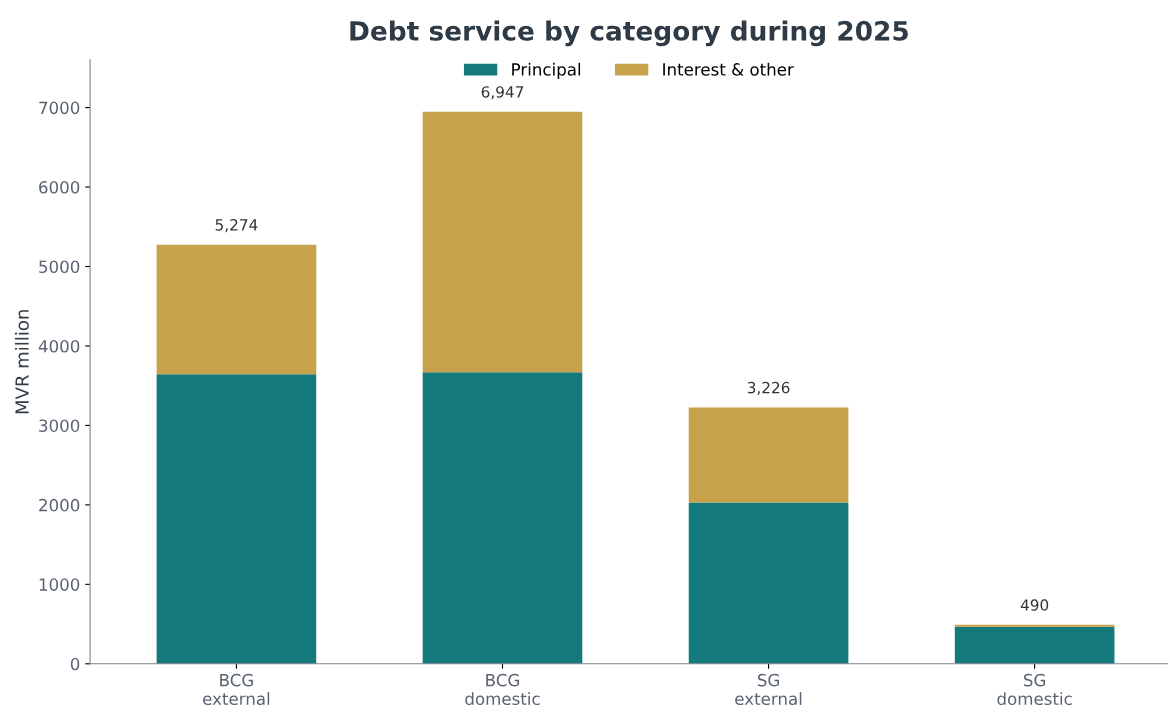  What do you see at coordinates (236, 226) in the screenshot?
I see `total-label: 5,274` at bounding box center [236, 226].